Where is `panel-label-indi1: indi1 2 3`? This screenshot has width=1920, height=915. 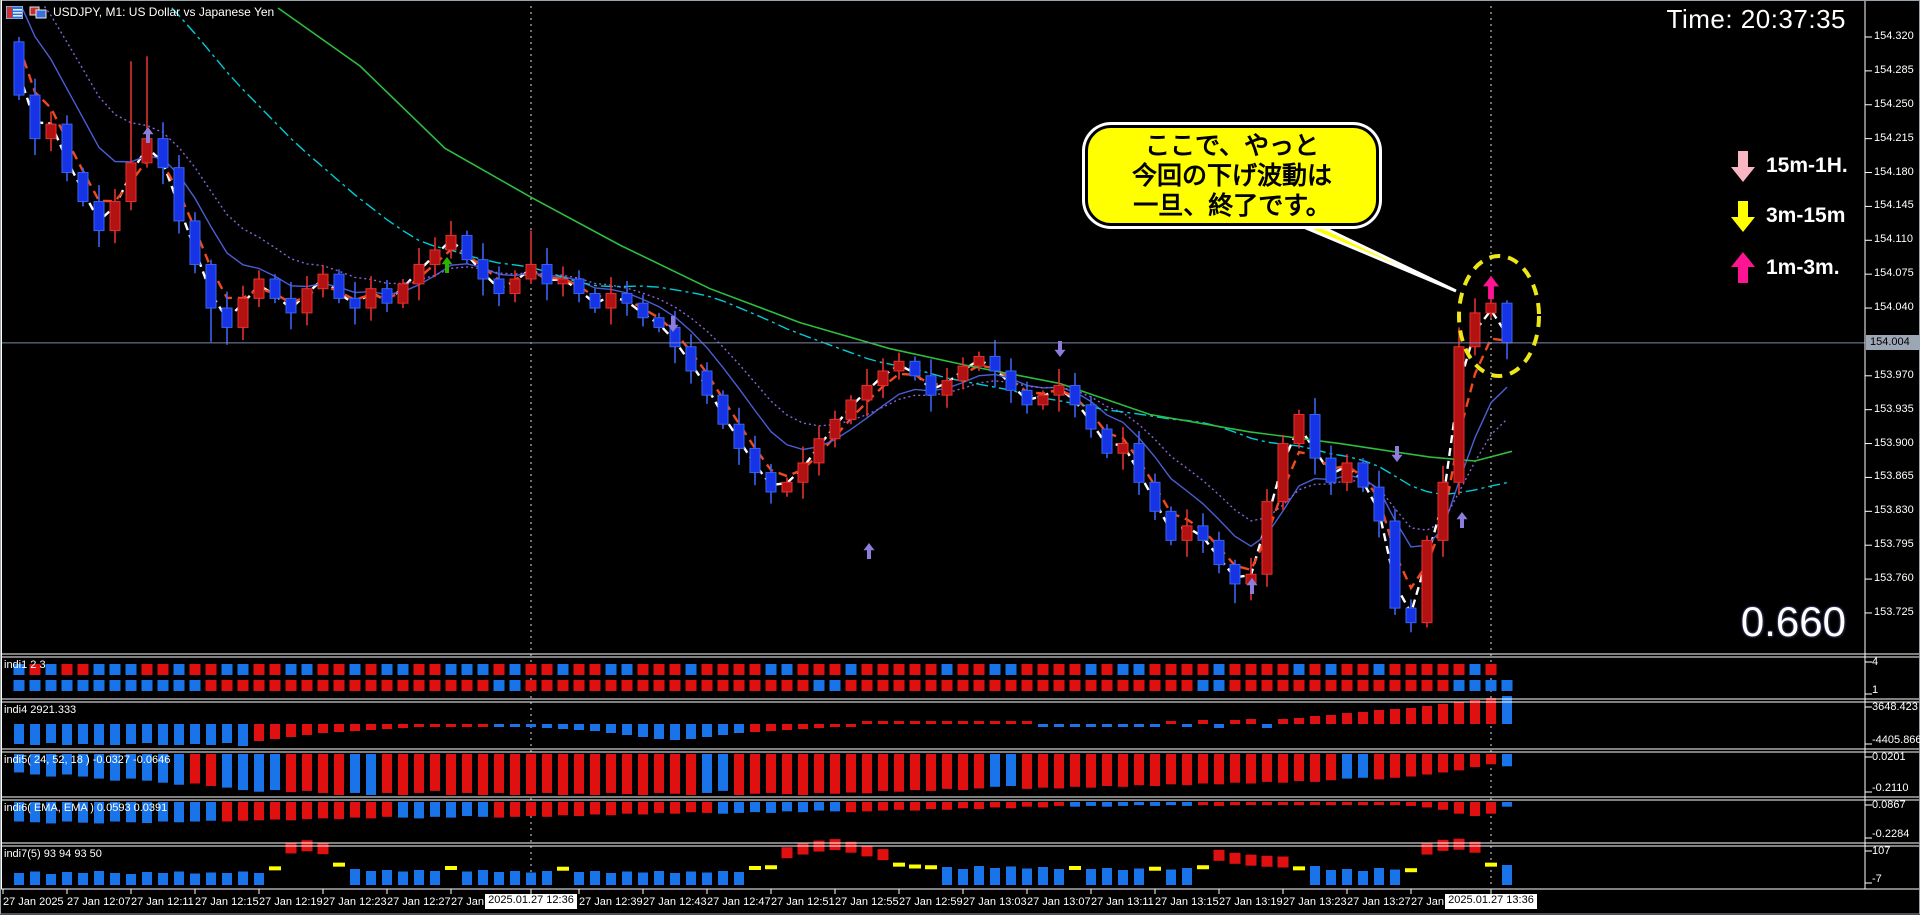
panel-label-indi1: indi1 2 3 is located at coordinates (25, 665).